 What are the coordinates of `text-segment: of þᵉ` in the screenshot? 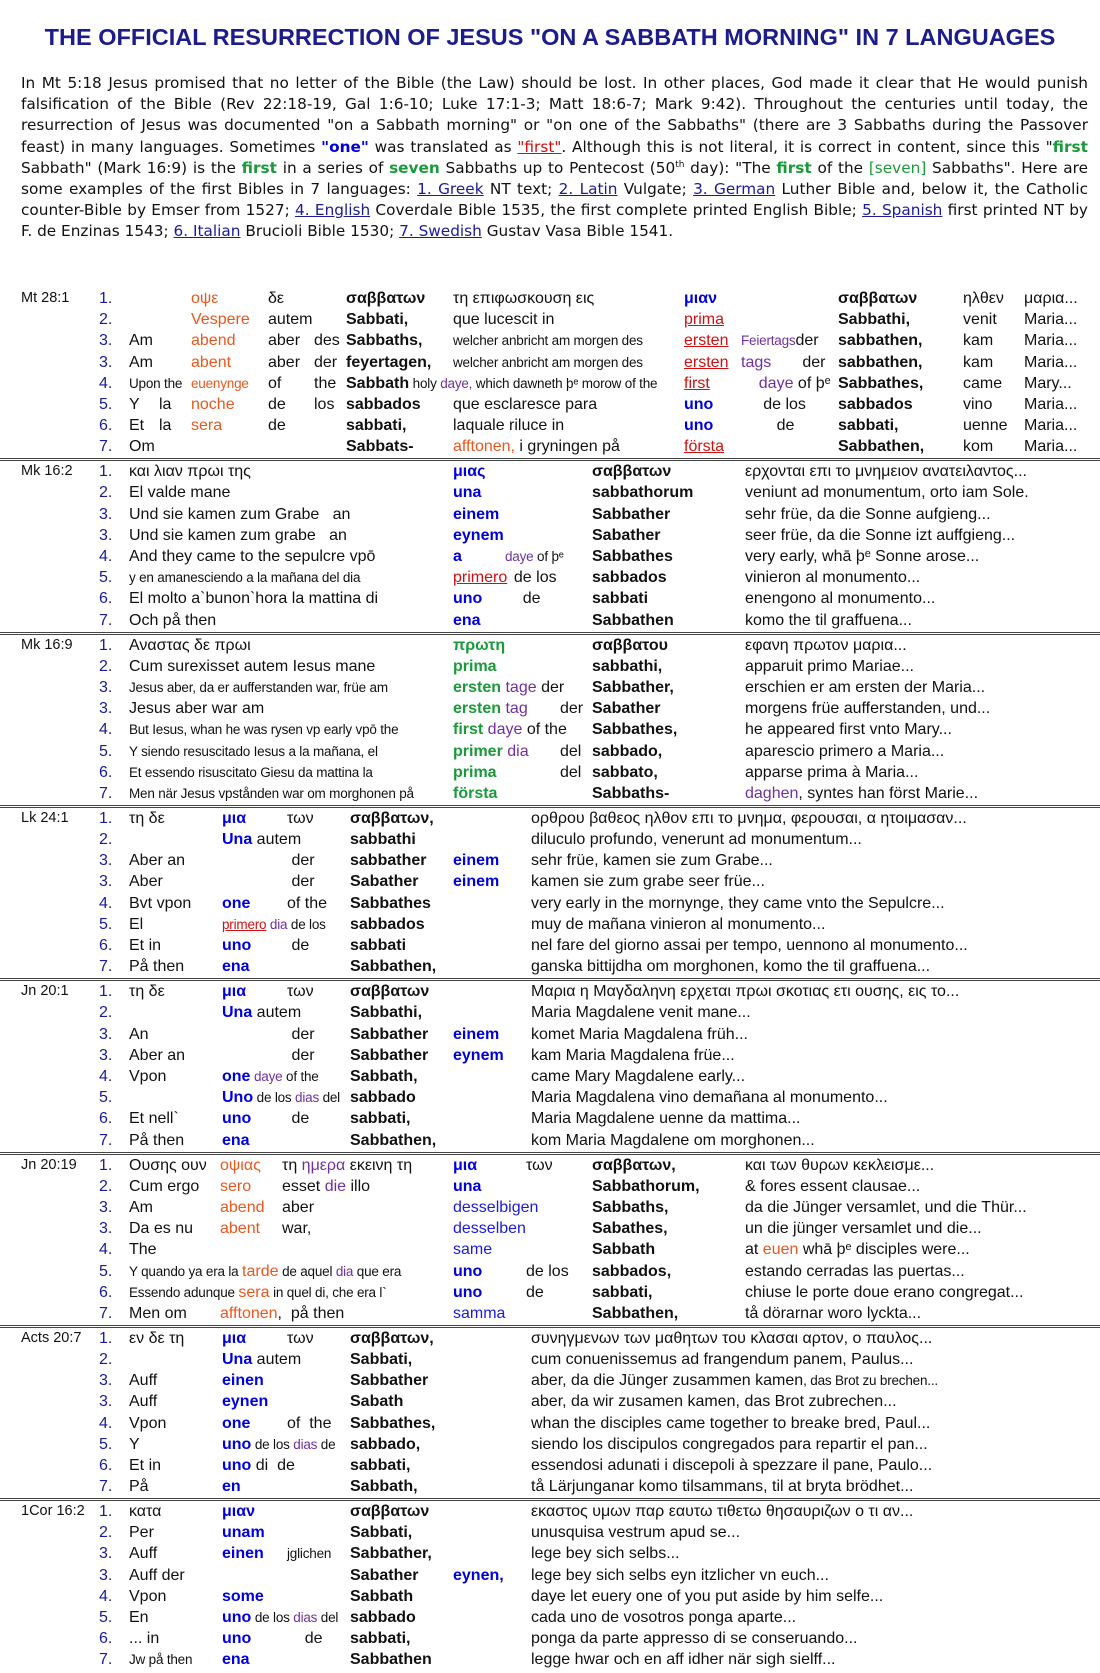 It's located at (812, 383).